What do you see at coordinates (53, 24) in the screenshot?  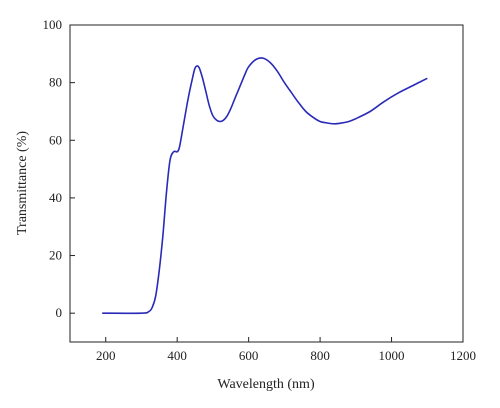 I see `y-tick-label: 100` at bounding box center [53, 24].